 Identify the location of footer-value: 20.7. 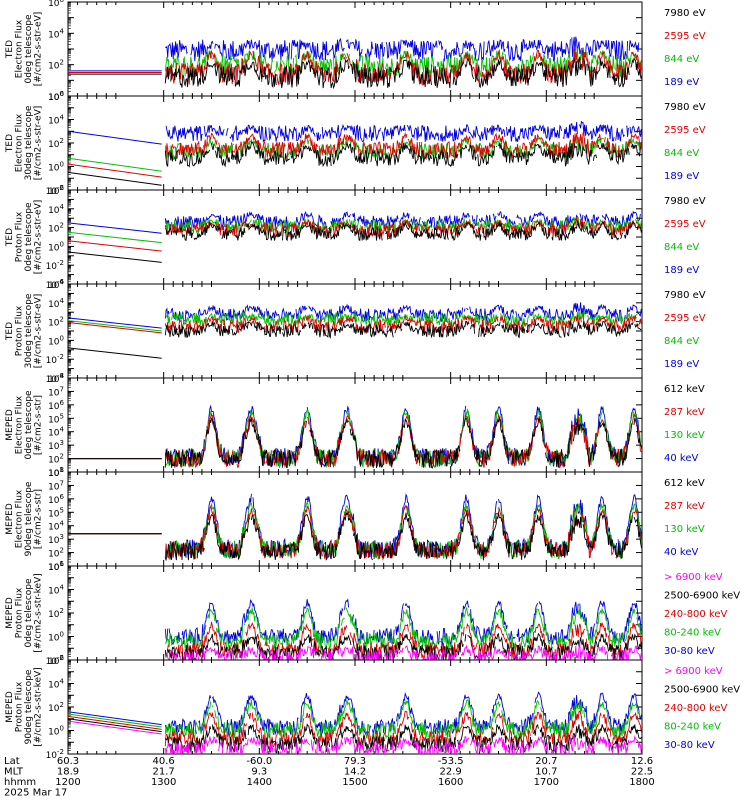
(546, 761).